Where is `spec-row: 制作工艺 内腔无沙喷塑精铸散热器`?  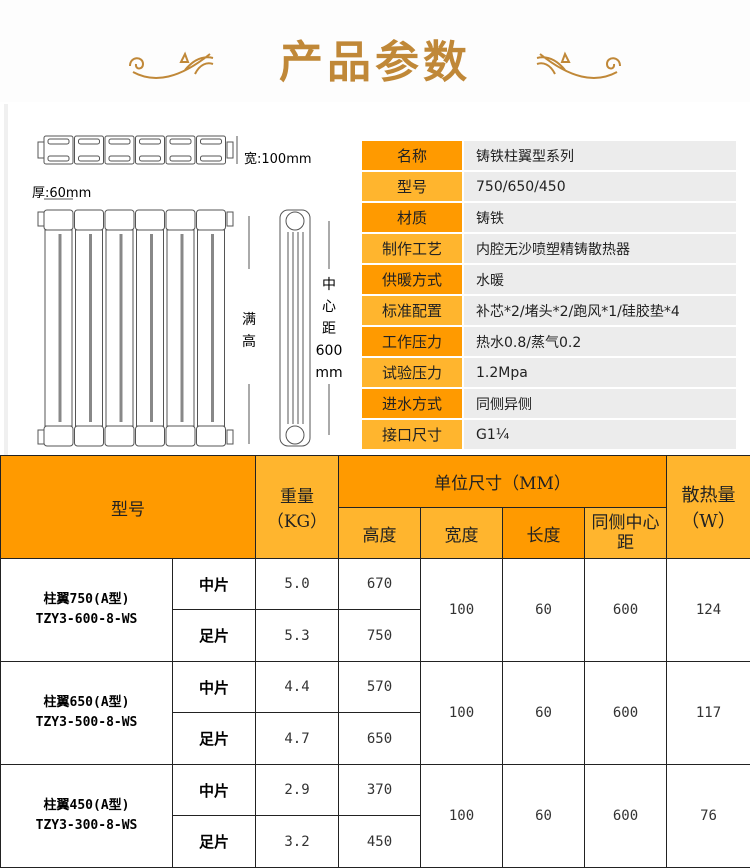 spec-row: 制作工艺 内腔无沙喷塑精铸散热器 is located at coordinates (549, 248).